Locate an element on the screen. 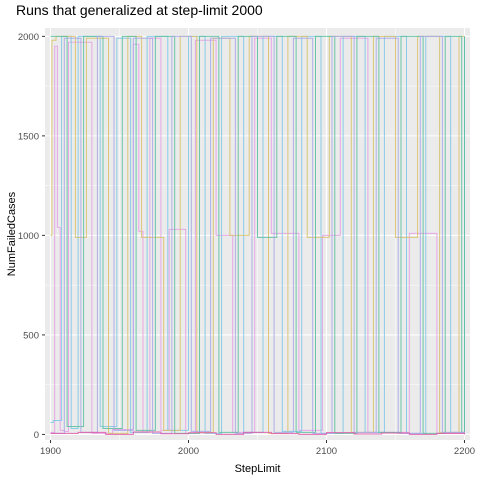 This screenshot has height=480, width=480. y-tick-label: 0 is located at coordinates (36, 435).